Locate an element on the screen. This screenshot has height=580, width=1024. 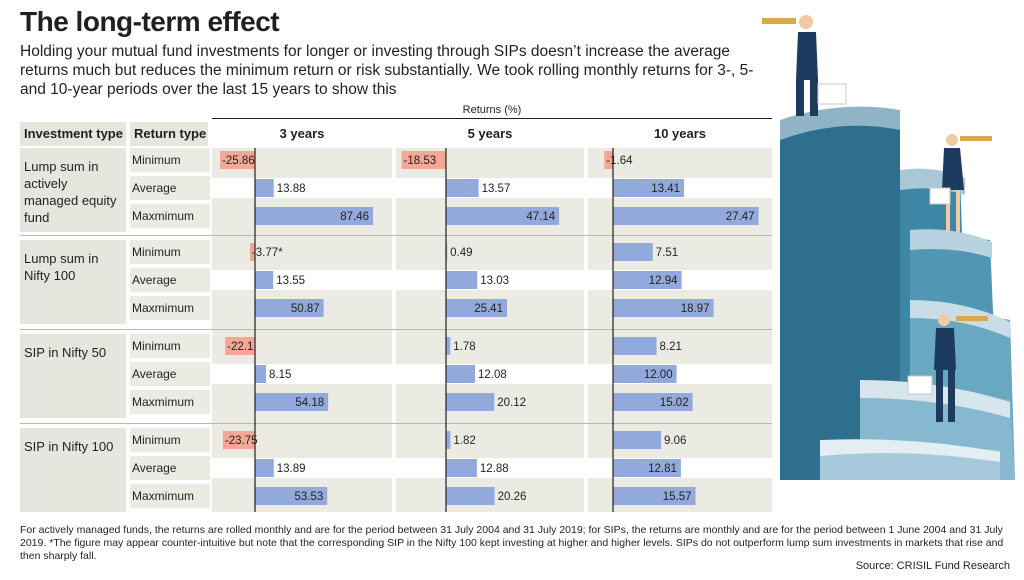
value-label: 12.94 is located at coordinates (663, 281).